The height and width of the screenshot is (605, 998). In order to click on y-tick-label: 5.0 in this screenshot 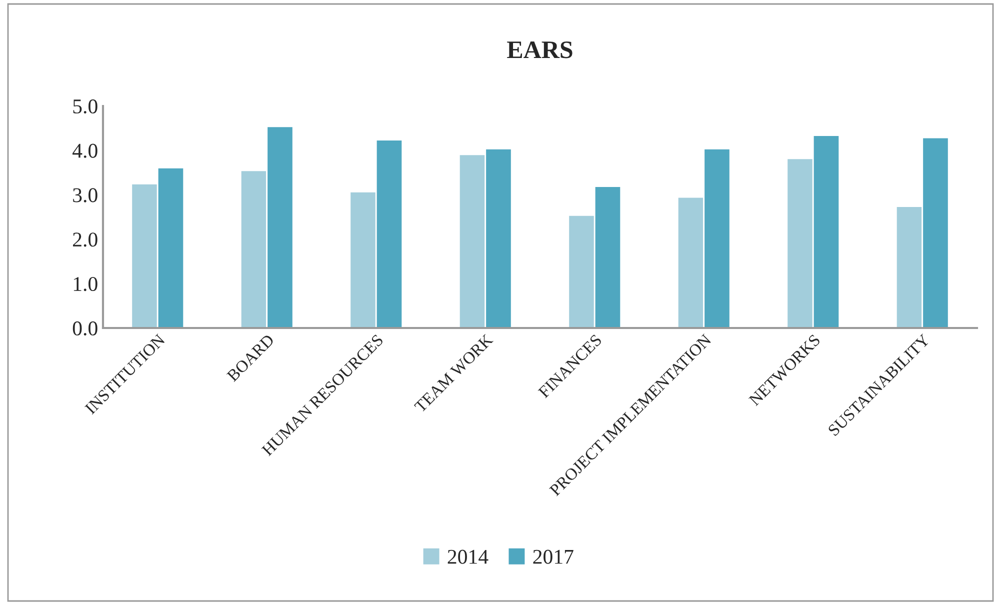, I will do `click(85, 106)`.